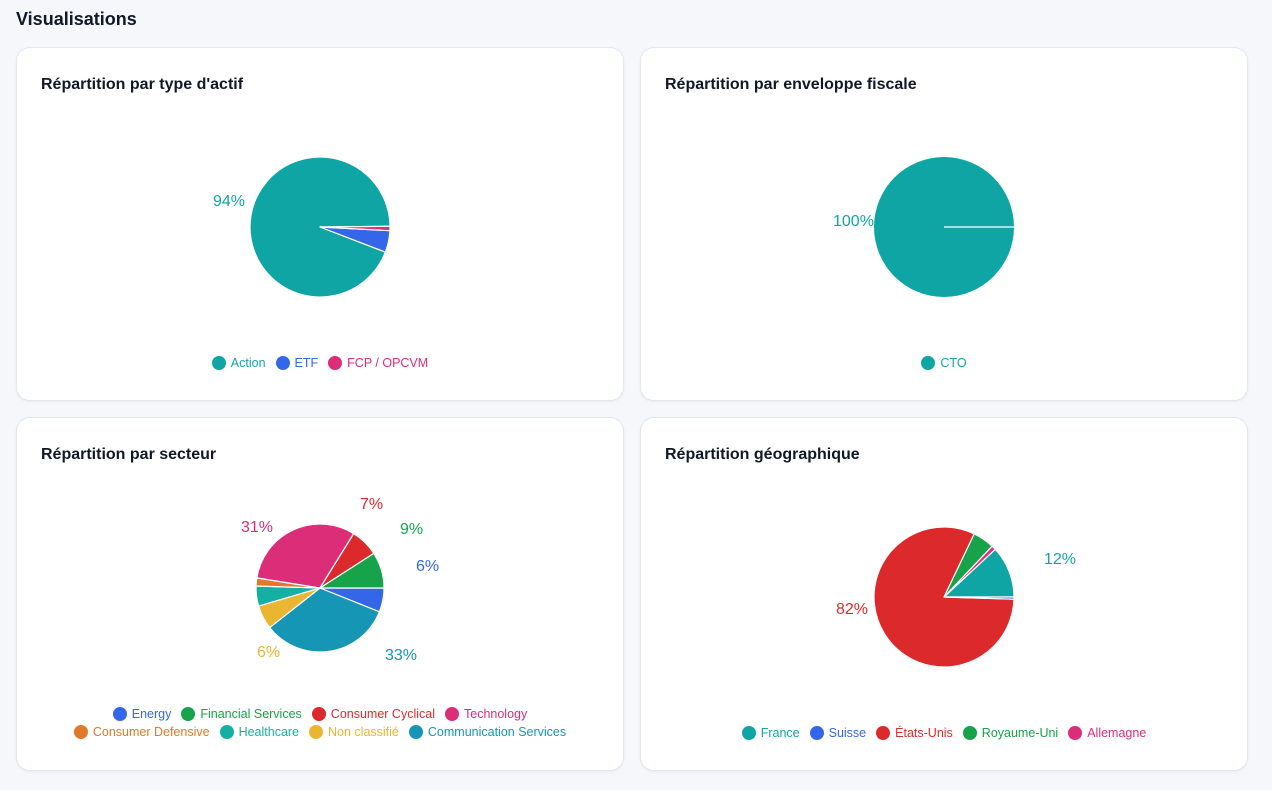  I want to click on legend-item: Royaume-Uni, so click(1010, 733).